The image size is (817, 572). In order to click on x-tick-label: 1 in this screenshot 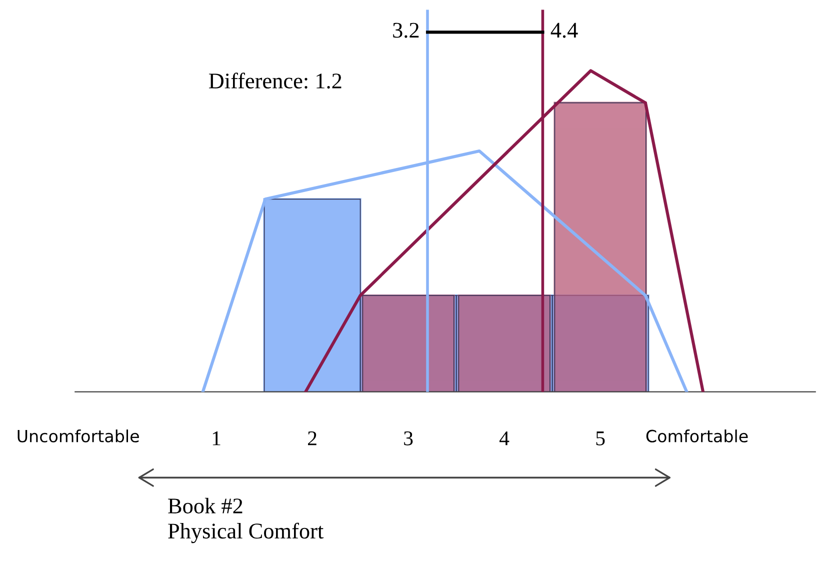, I will do `click(216, 438)`.